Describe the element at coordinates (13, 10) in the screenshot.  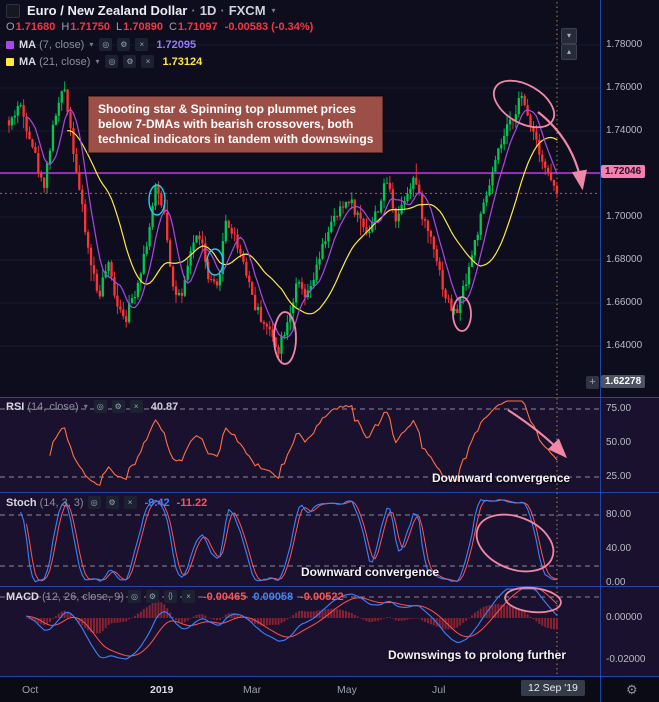
I see `broker-logo-icon` at that location.